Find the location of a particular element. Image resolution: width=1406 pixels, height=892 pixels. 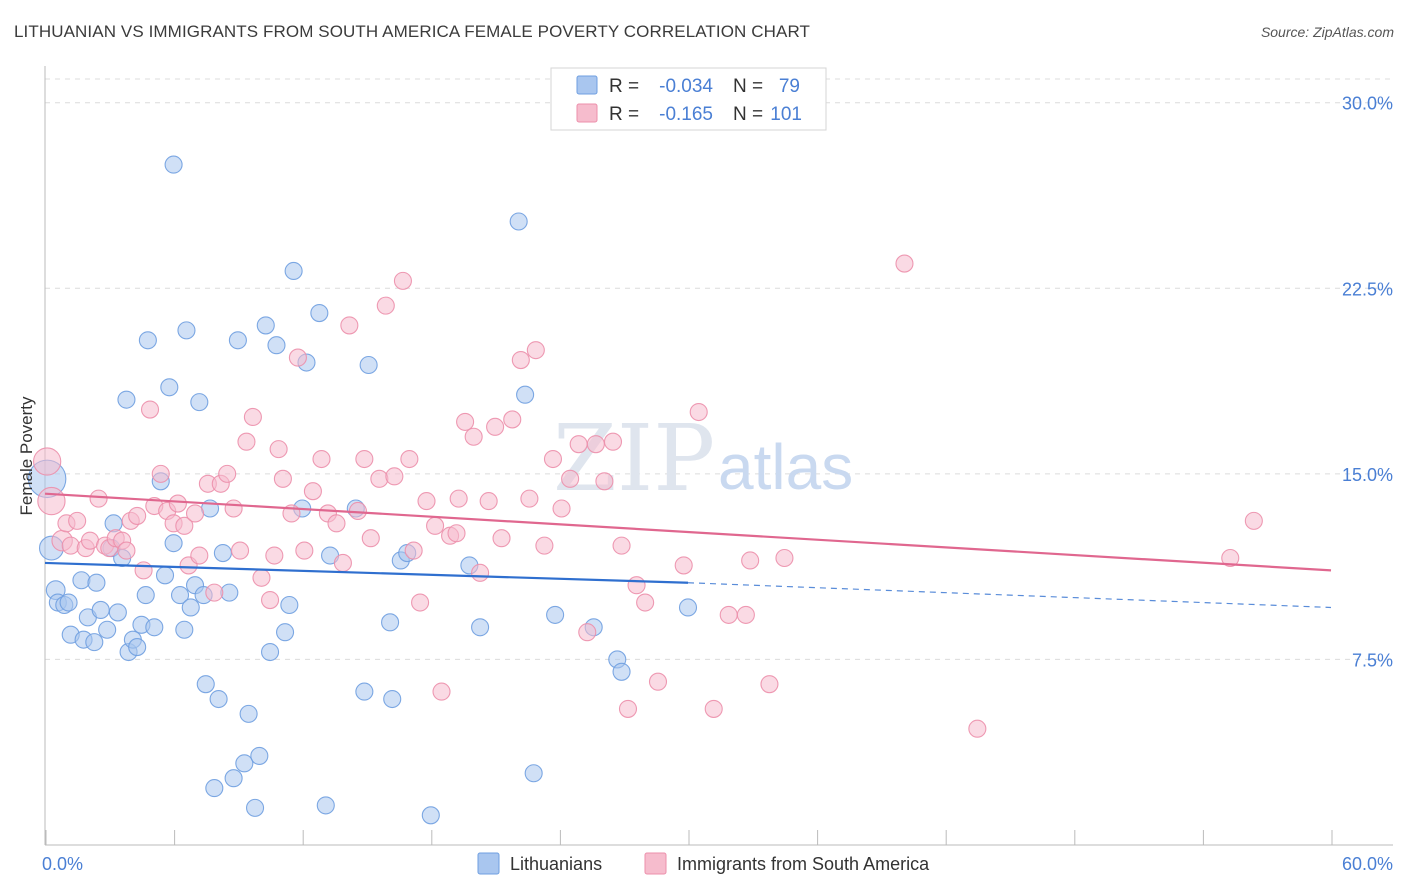

bottom-legend-swatch-pink is located at coordinates (655, 863).